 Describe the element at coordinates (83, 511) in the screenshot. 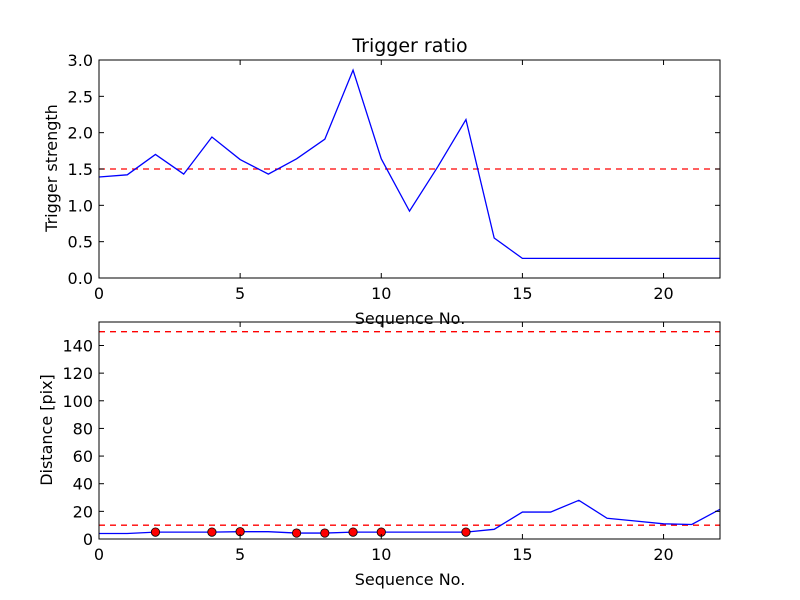

I see `y-tick-label: 20` at that location.